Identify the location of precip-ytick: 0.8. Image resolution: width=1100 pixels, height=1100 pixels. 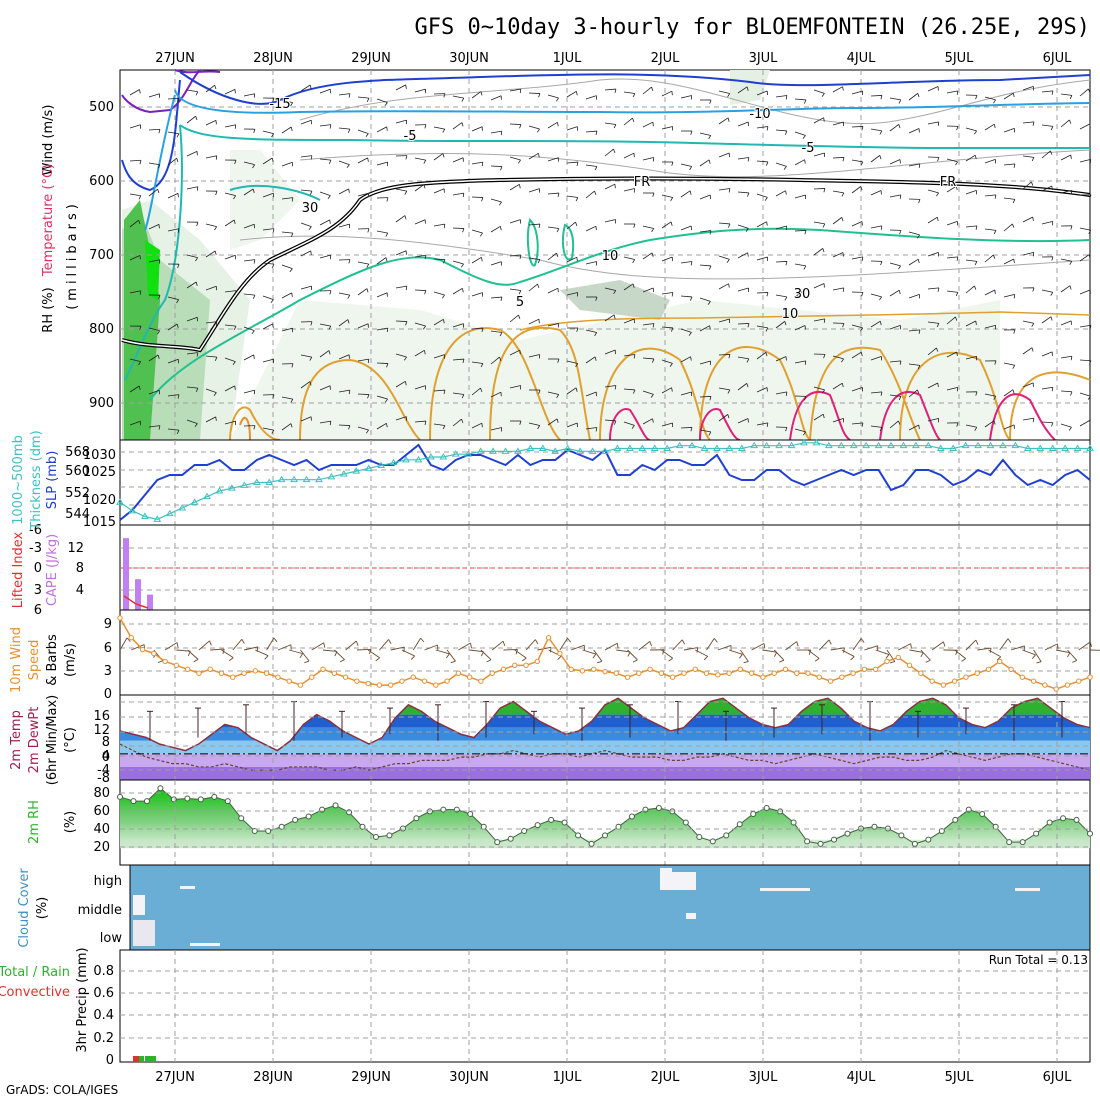
(103, 971).